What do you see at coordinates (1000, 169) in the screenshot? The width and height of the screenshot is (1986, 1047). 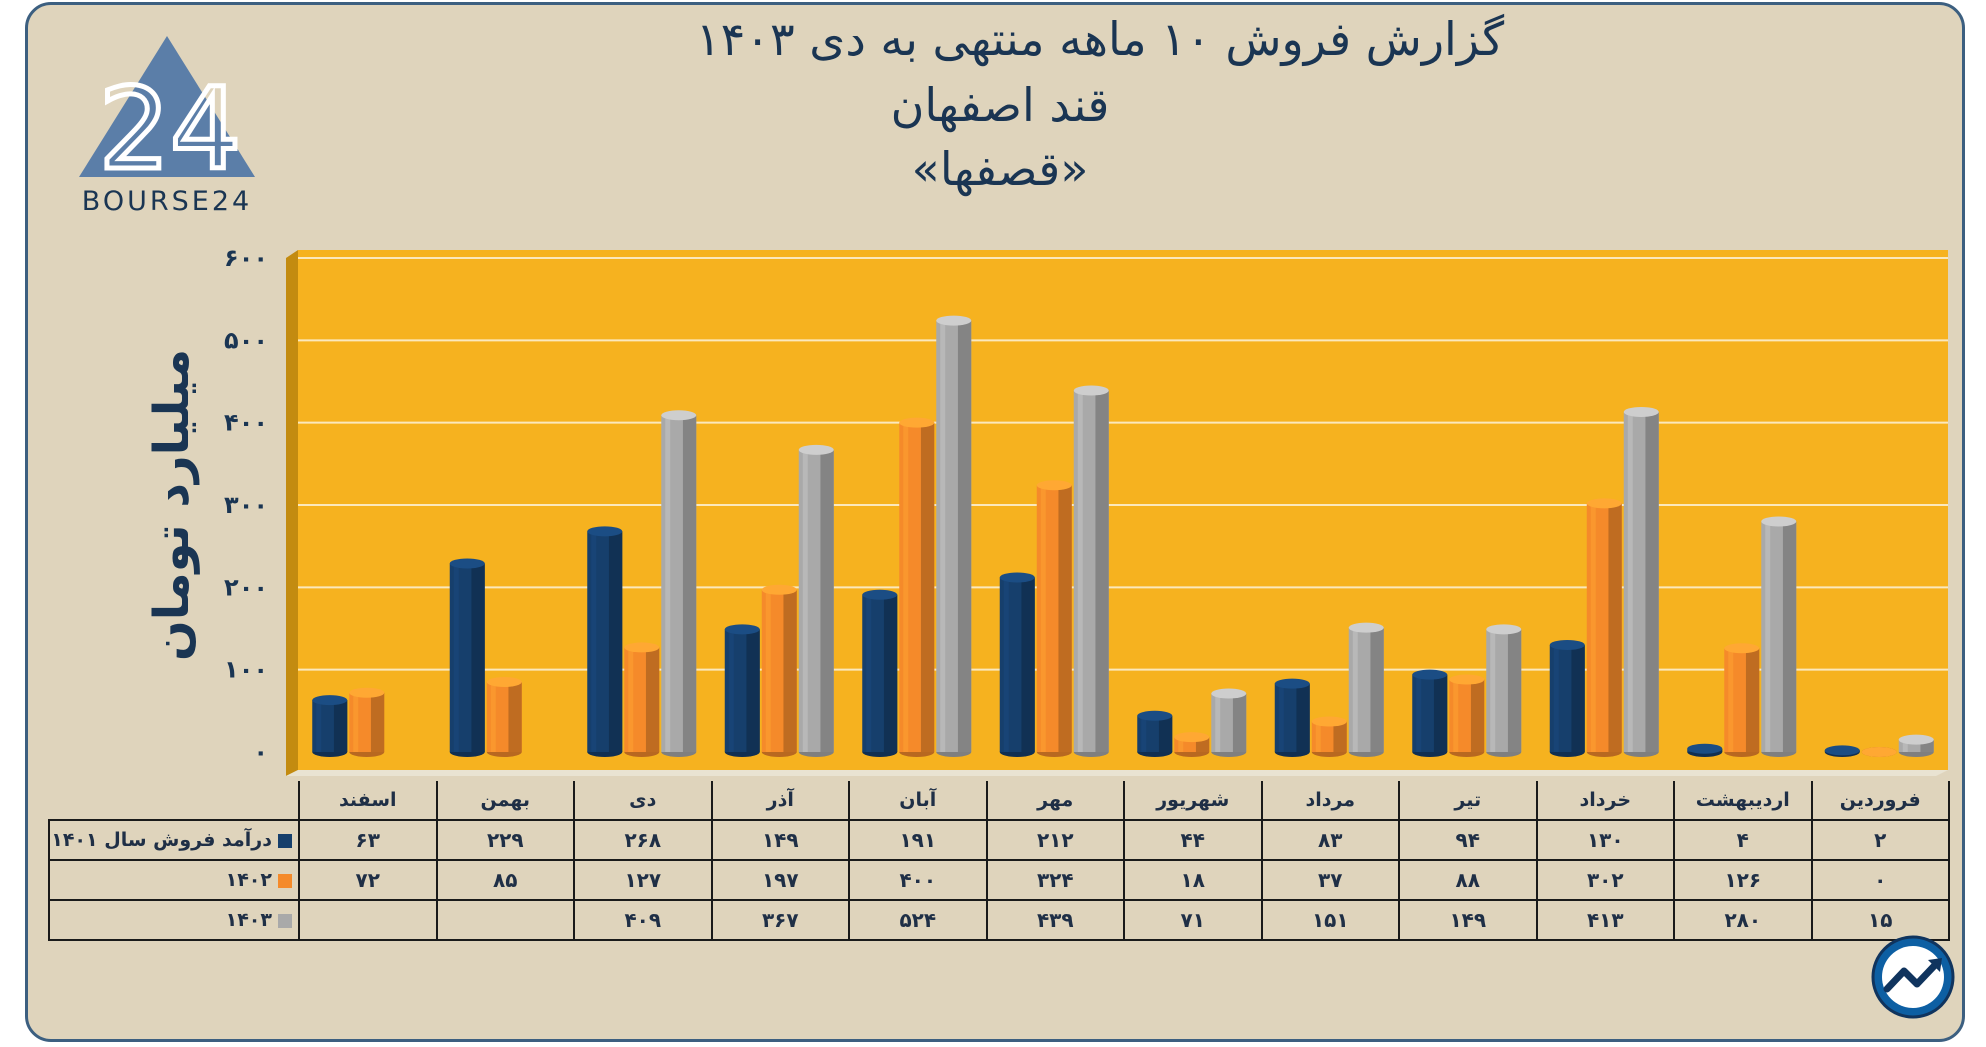 I see `ticker-symbol: «قصفها»` at bounding box center [1000, 169].